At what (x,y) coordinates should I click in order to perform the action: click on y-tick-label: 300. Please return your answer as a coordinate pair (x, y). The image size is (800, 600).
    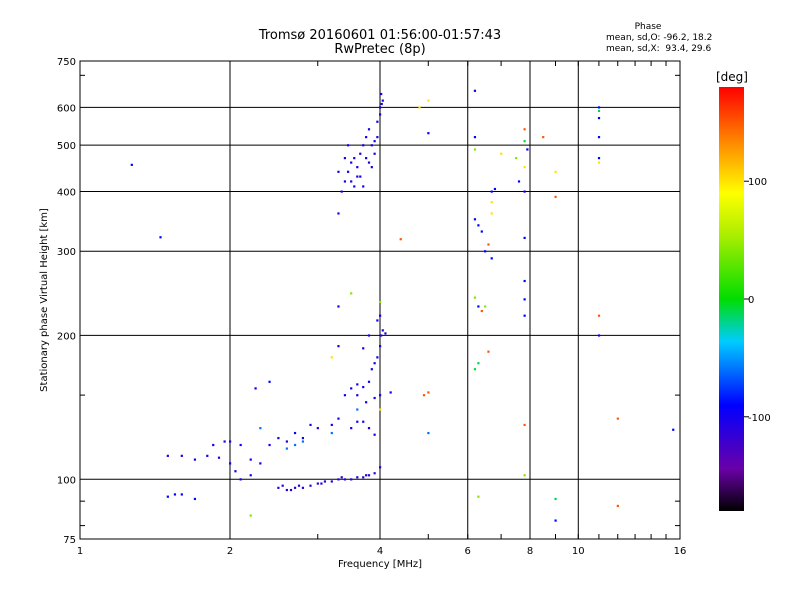
    Looking at the image, I should click on (66, 252).